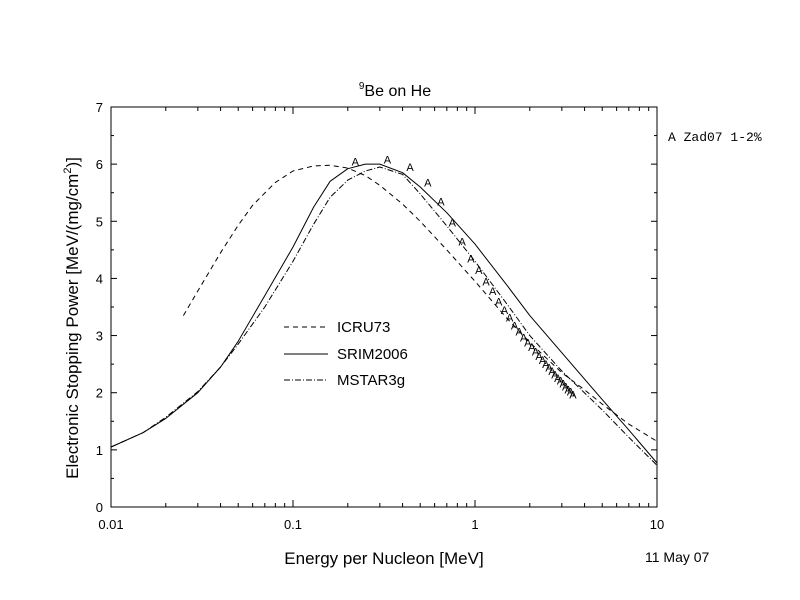 This screenshot has width=800, height=600. I want to click on y-axis-label: Electronic Stopping Power [MeV/(mg/cm2)], so click(72, 318).